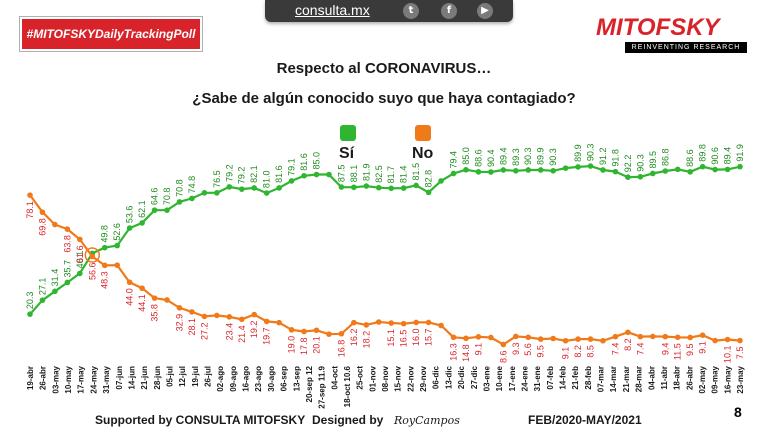  Describe the element at coordinates (348, 420) in the screenshot. I see `designed-by-text: Designed by` at that location.